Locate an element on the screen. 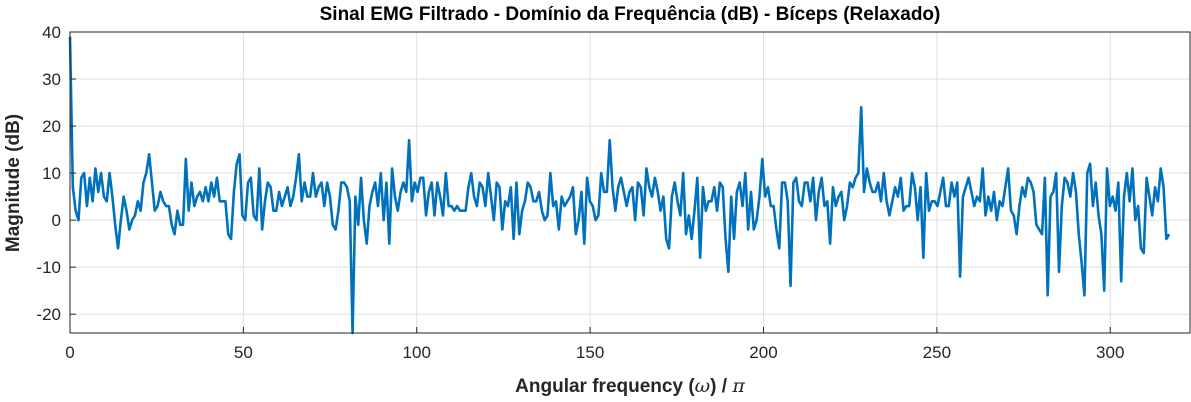  x-tick-label: 200 is located at coordinates (763, 352).